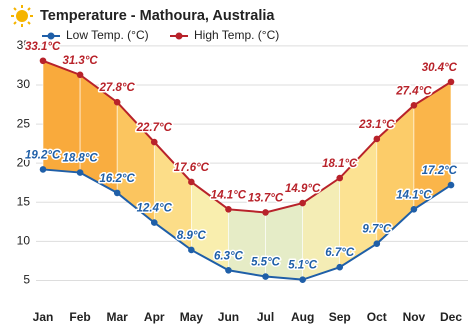  Describe the element at coordinates (118, 179) in the screenshot. I see `data-label: 16.2°C` at that location.